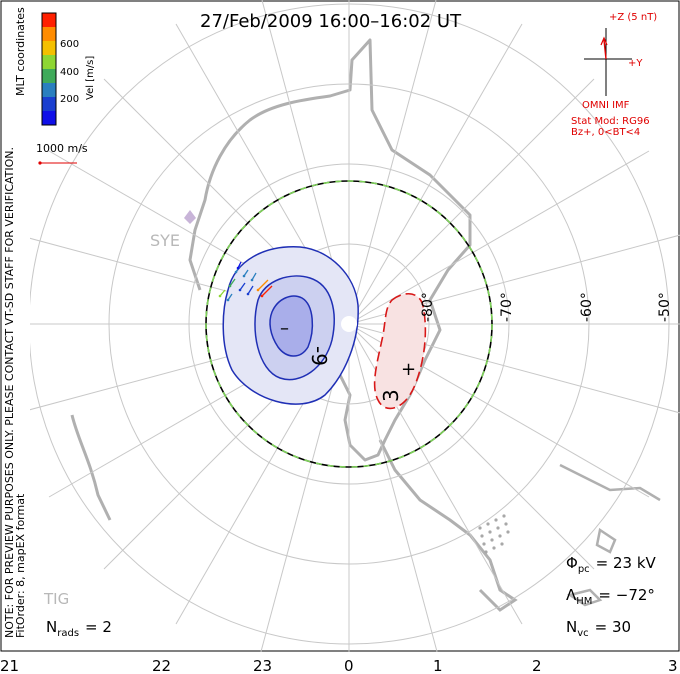  Describe the element at coordinates (610, 121) in the screenshot. I see `stat-model-line1: Stat Mod: RG96` at that location.